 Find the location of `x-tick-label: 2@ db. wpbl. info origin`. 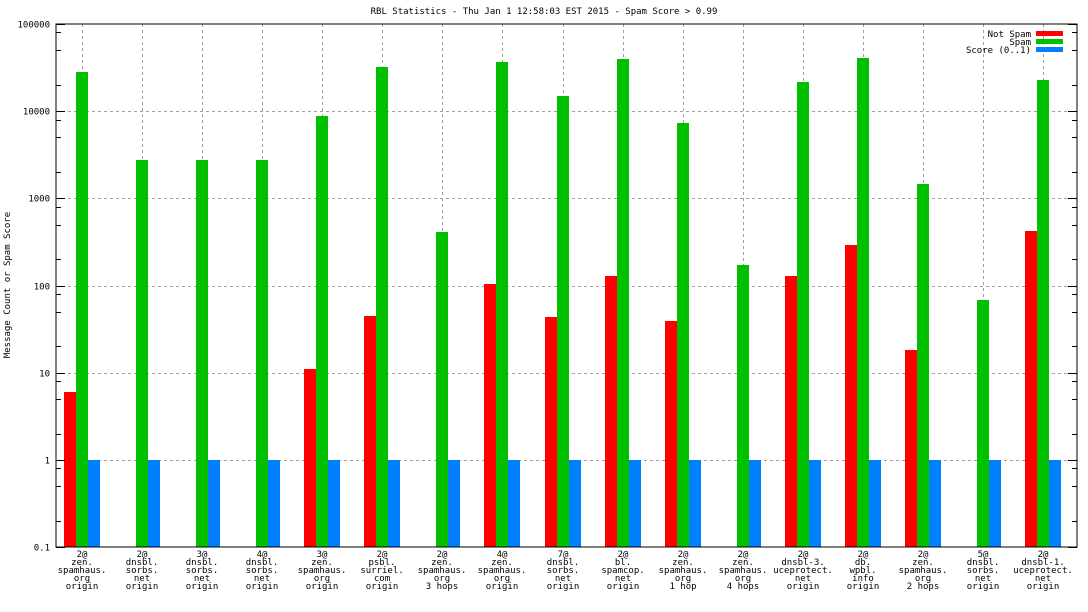

x-tick-label: 2@ db. wpbl. info origin is located at coordinates (863, 571).